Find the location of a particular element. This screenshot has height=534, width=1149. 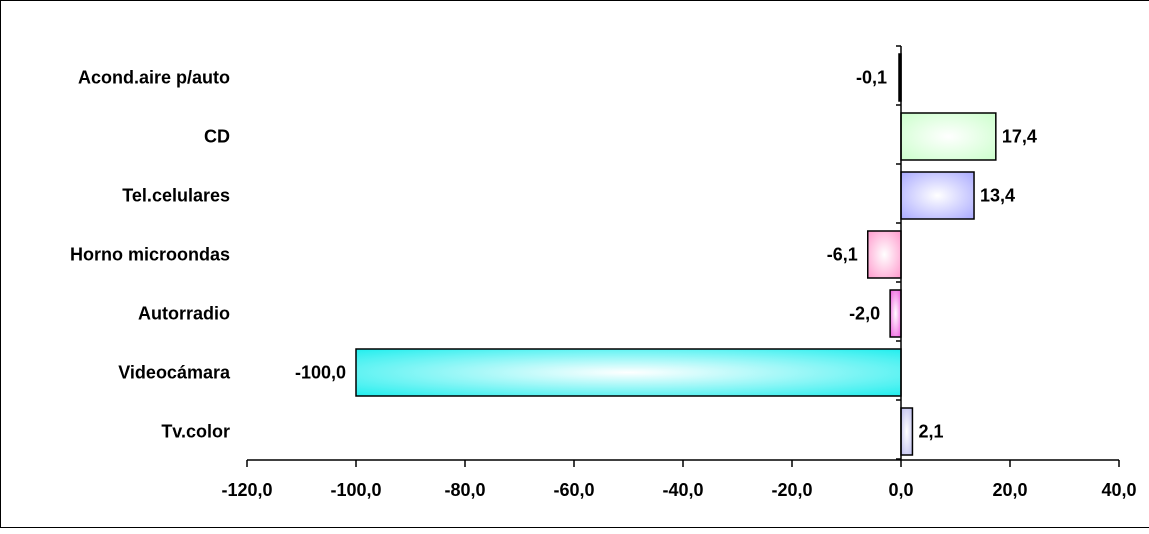

x-tick-label: 40,0 is located at coordinates (1118, 490).